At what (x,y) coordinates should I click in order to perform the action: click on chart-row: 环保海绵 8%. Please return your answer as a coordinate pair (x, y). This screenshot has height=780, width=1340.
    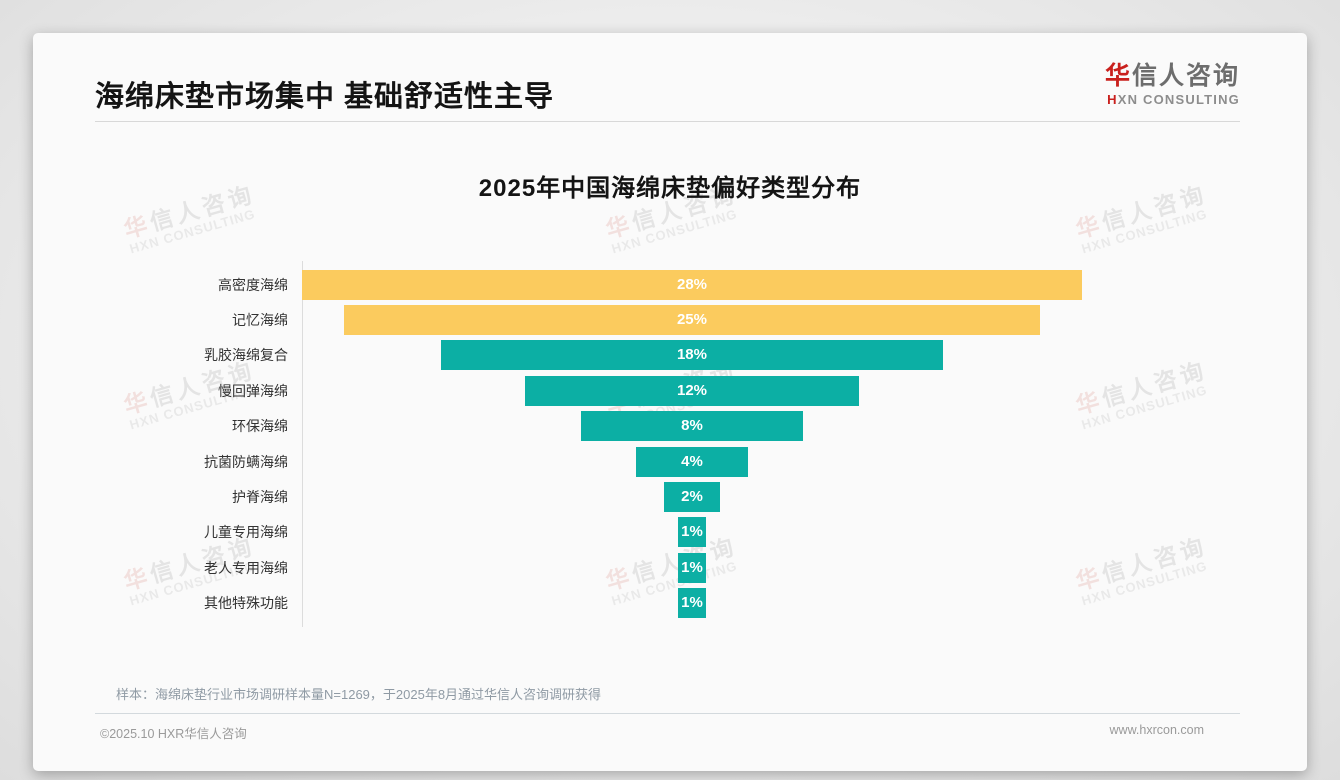
    Looking at the image, I should click on (583, 426).